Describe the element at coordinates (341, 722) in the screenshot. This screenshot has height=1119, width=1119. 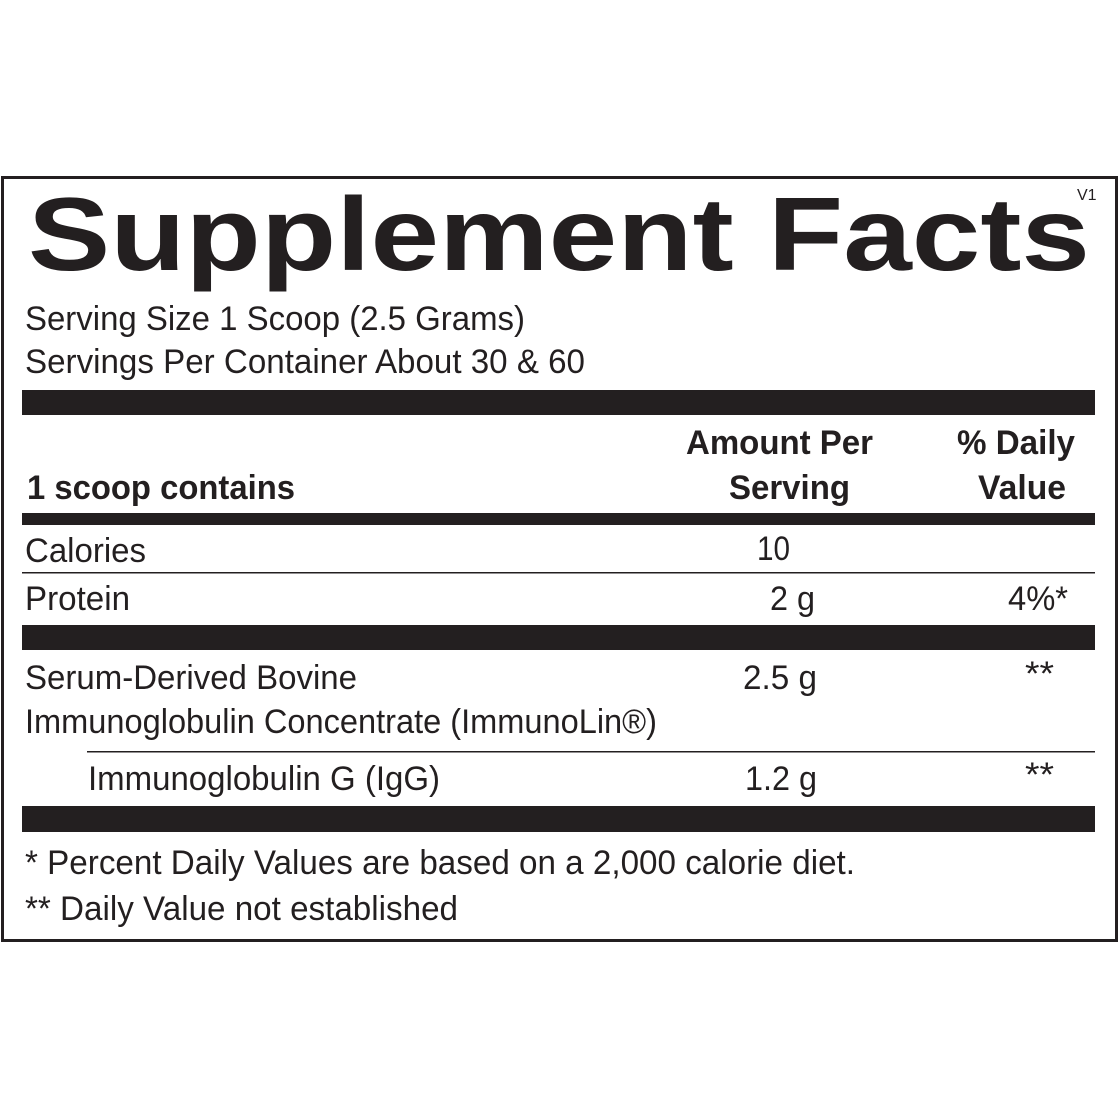
I see `row-name: Immunoglobulin Concentrate (ImmunoLin®)` at that location.